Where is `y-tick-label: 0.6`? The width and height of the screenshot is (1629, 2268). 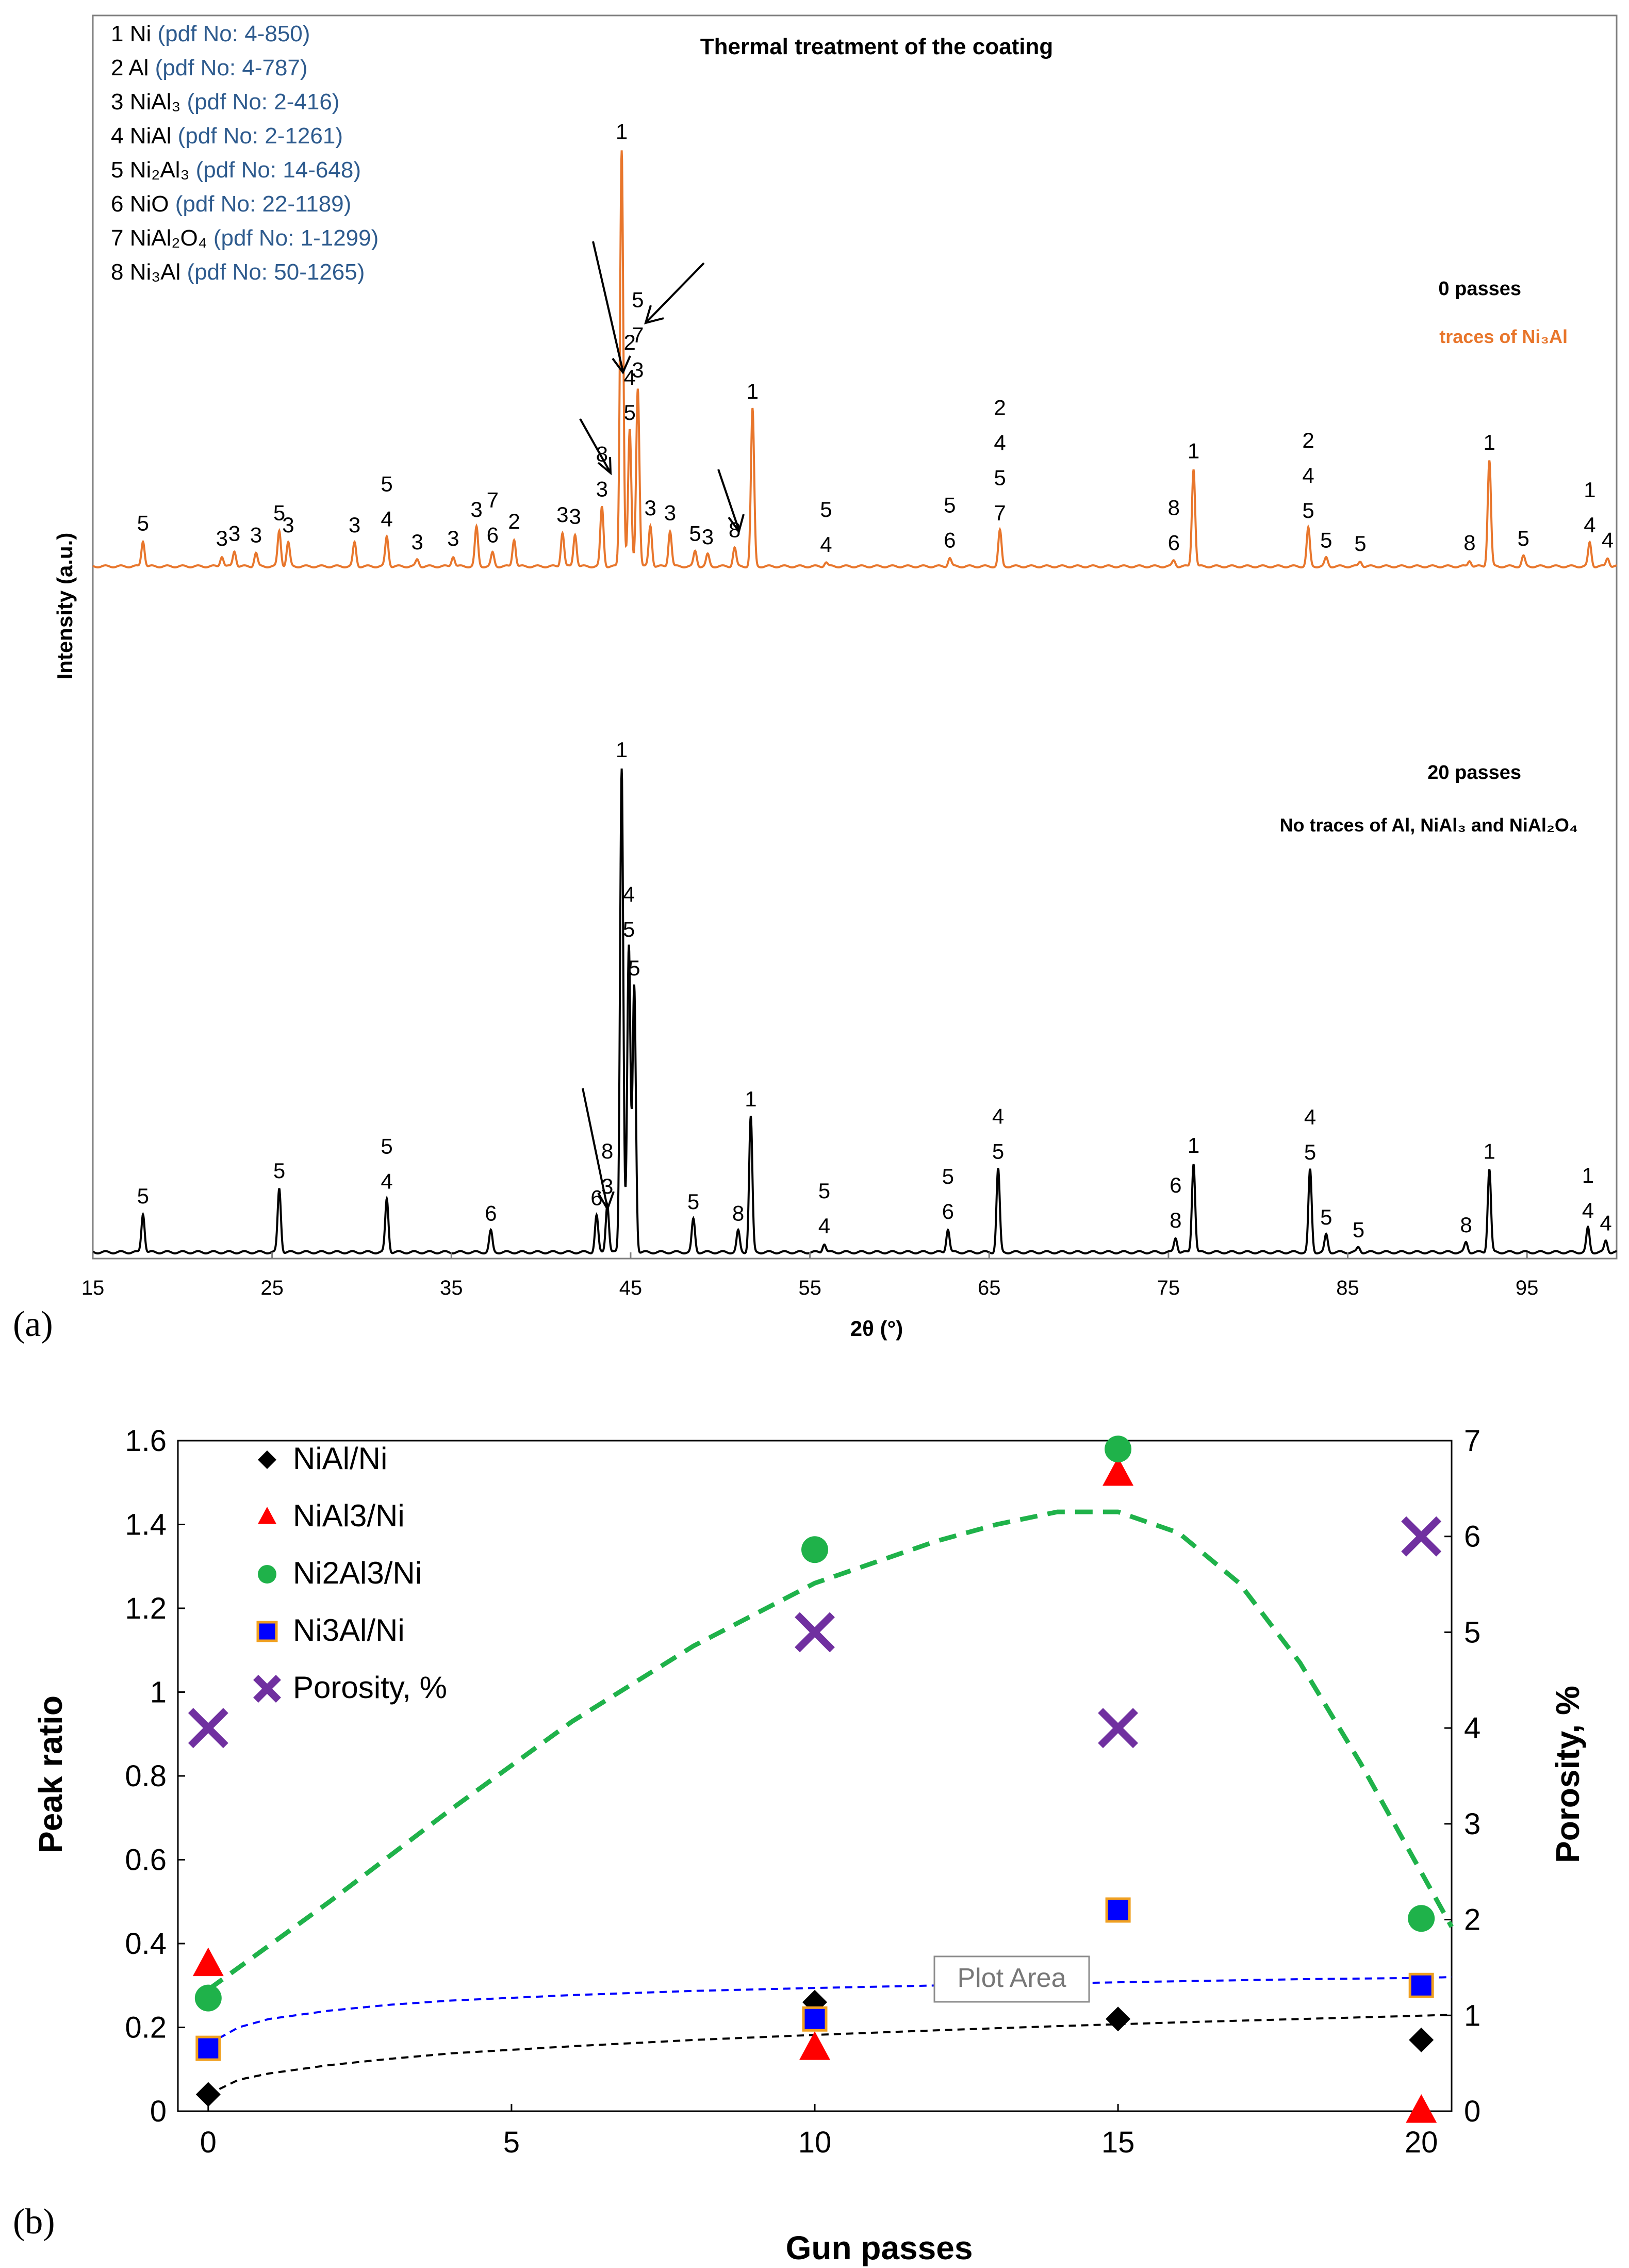
y-tick-label: 0.6 is located at coordinates (146, 1860).